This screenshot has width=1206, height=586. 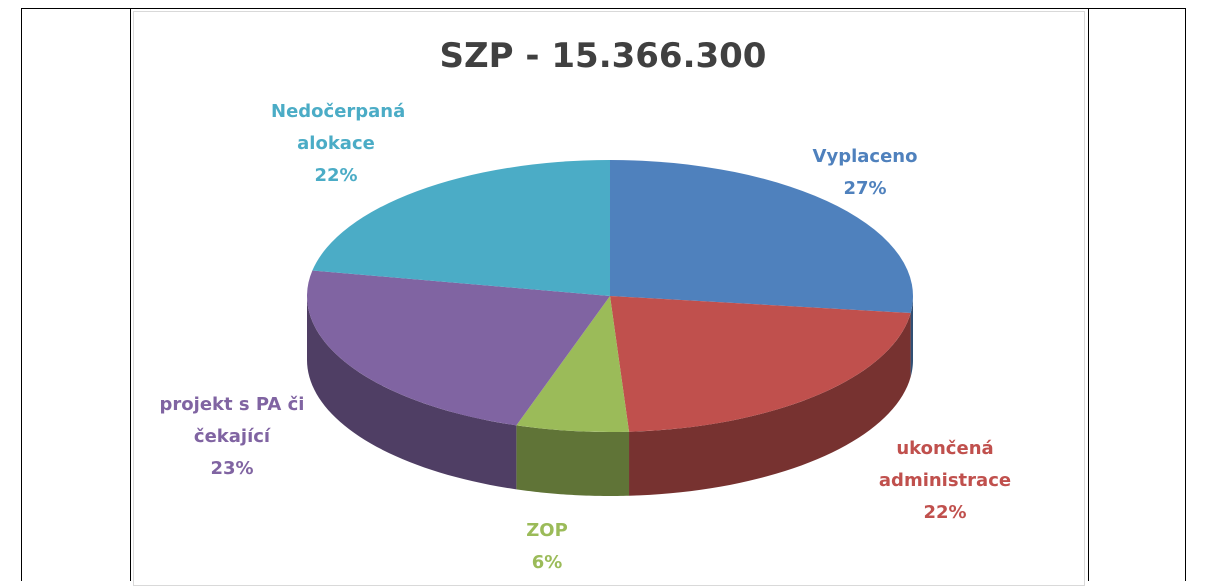 I want to click on data-label: ZOP 6%, so click(x=547, y=547).